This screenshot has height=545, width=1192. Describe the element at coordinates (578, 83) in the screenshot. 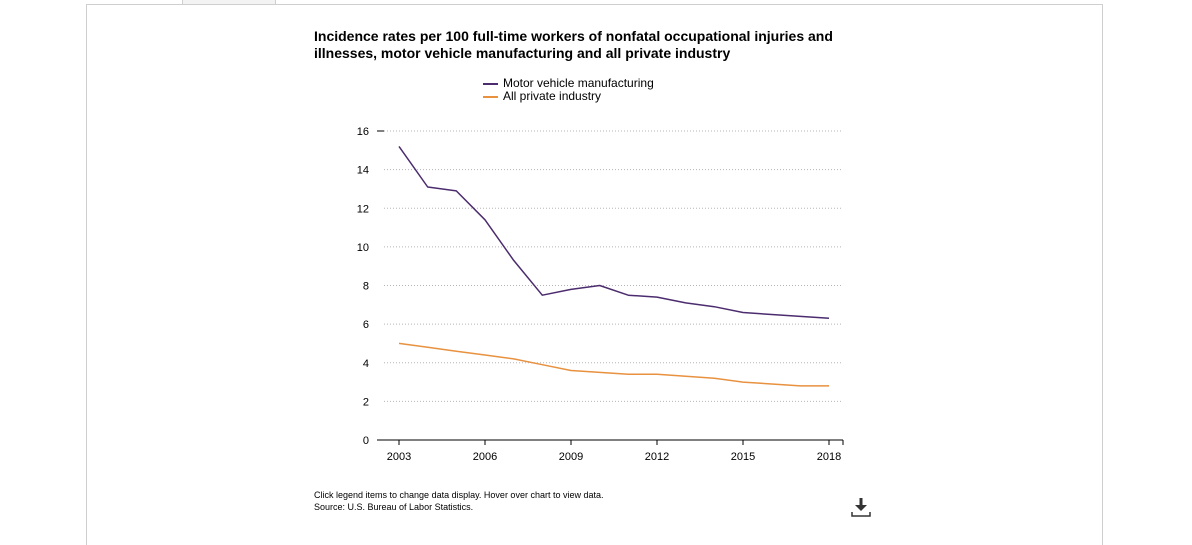

I see `legend-label: Motor vehicle manufacturing` at that location.